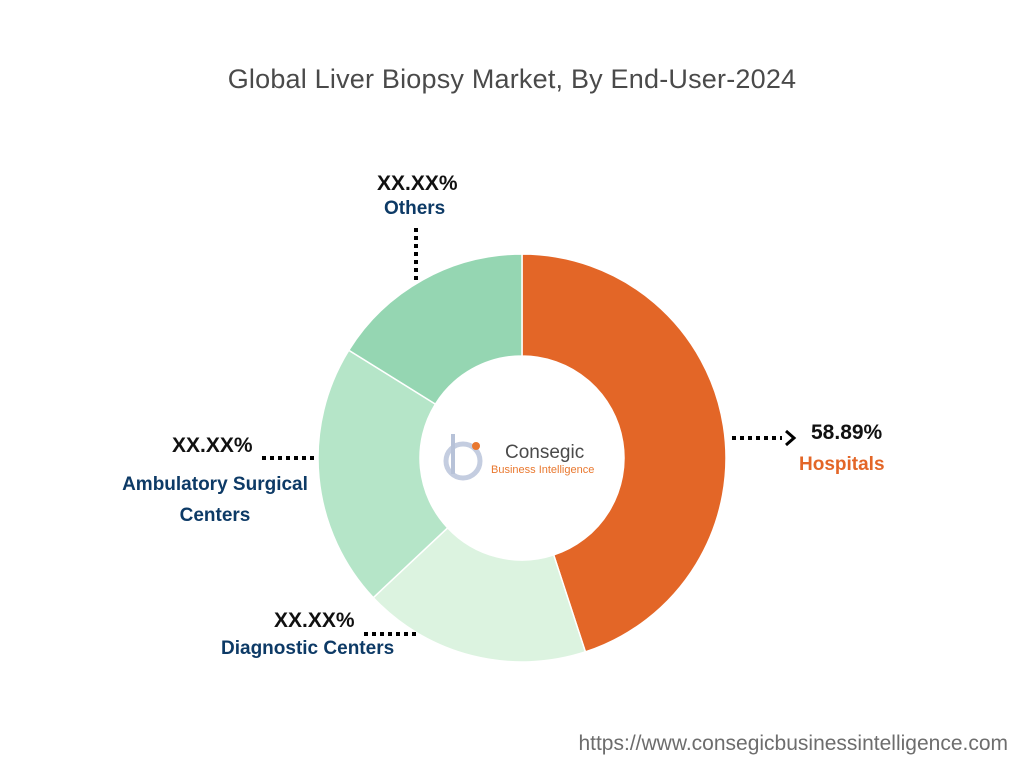 This screenshot has width=1024, height=768. I want to click on hospitals-label: Hospitals, so click(842, 464).